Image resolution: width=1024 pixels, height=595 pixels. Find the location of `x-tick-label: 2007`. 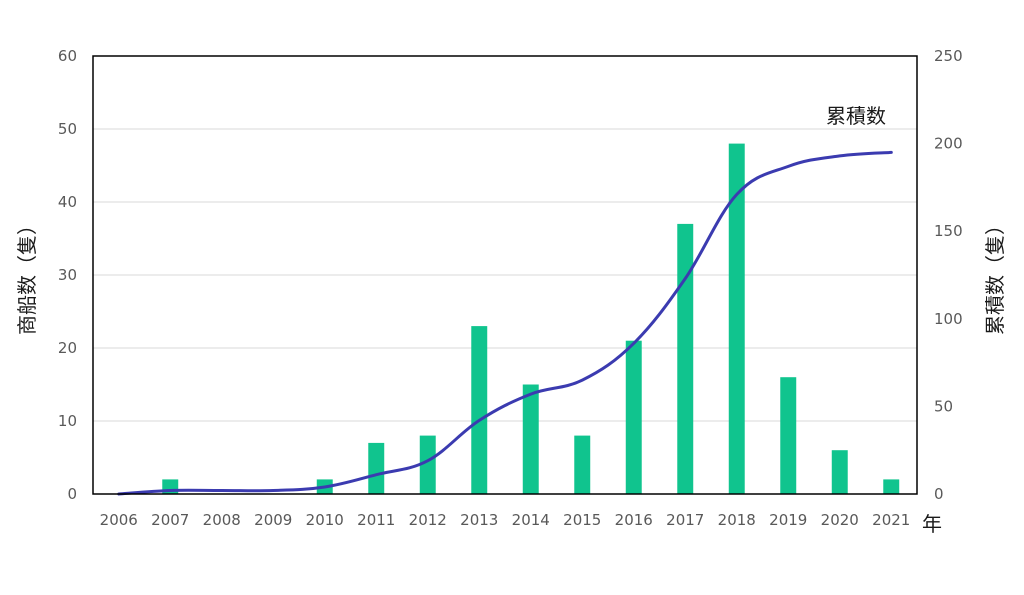

x-tick-label: 2007 is located at coordinates (170, 520).